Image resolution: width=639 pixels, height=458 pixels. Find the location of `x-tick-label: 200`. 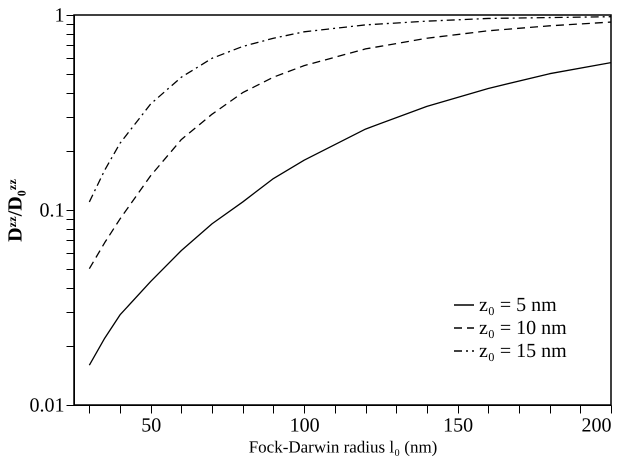

x-tick-label: 200 is located at coordinates (597, 425).